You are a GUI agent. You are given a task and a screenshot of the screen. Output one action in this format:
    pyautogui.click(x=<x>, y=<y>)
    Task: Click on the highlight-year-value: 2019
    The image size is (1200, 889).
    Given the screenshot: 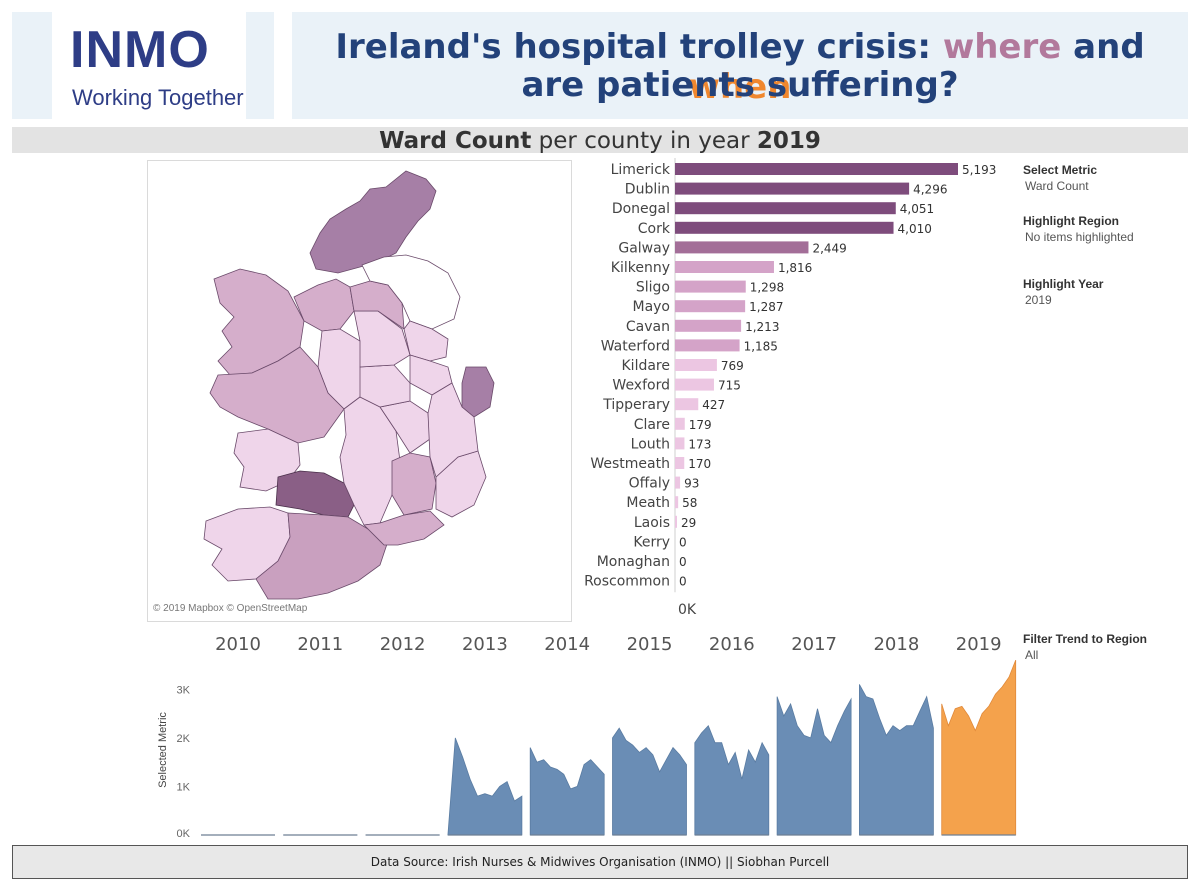 What is the action you would take?
    pyautogui.click(x=1038, y=300)
    